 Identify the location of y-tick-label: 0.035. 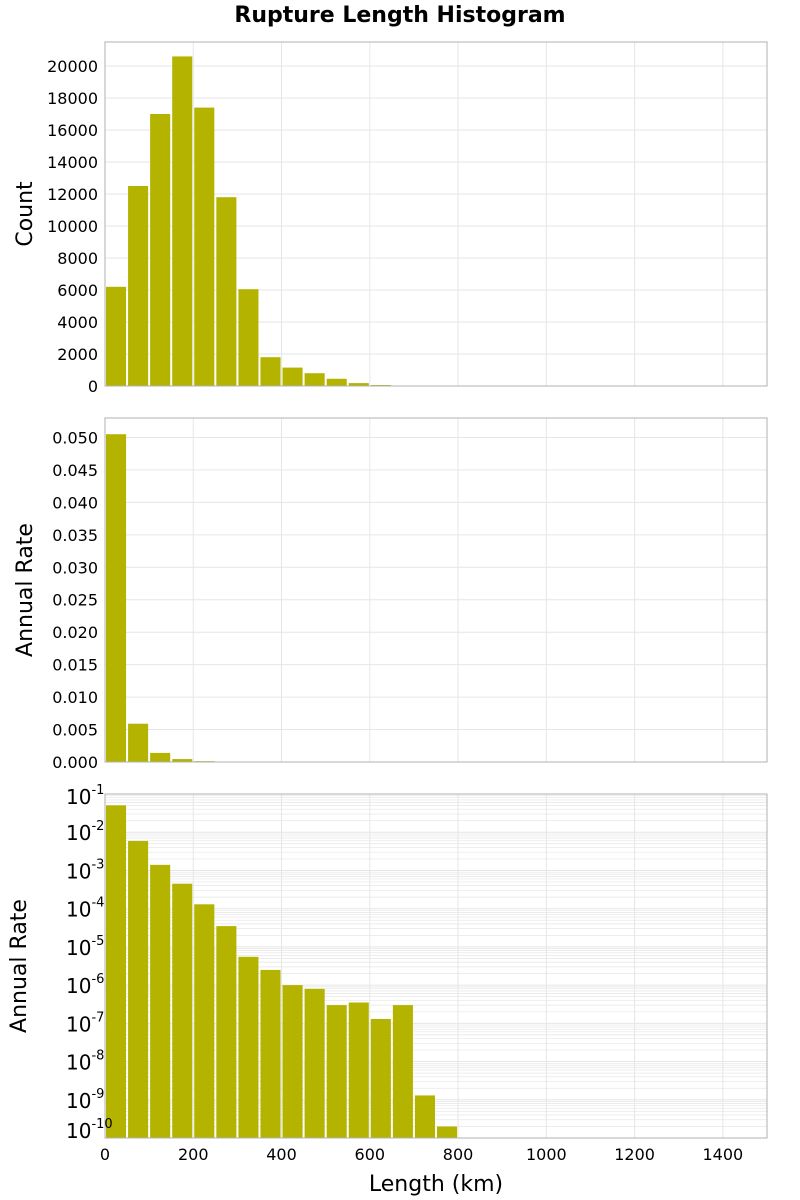
(75, 535).